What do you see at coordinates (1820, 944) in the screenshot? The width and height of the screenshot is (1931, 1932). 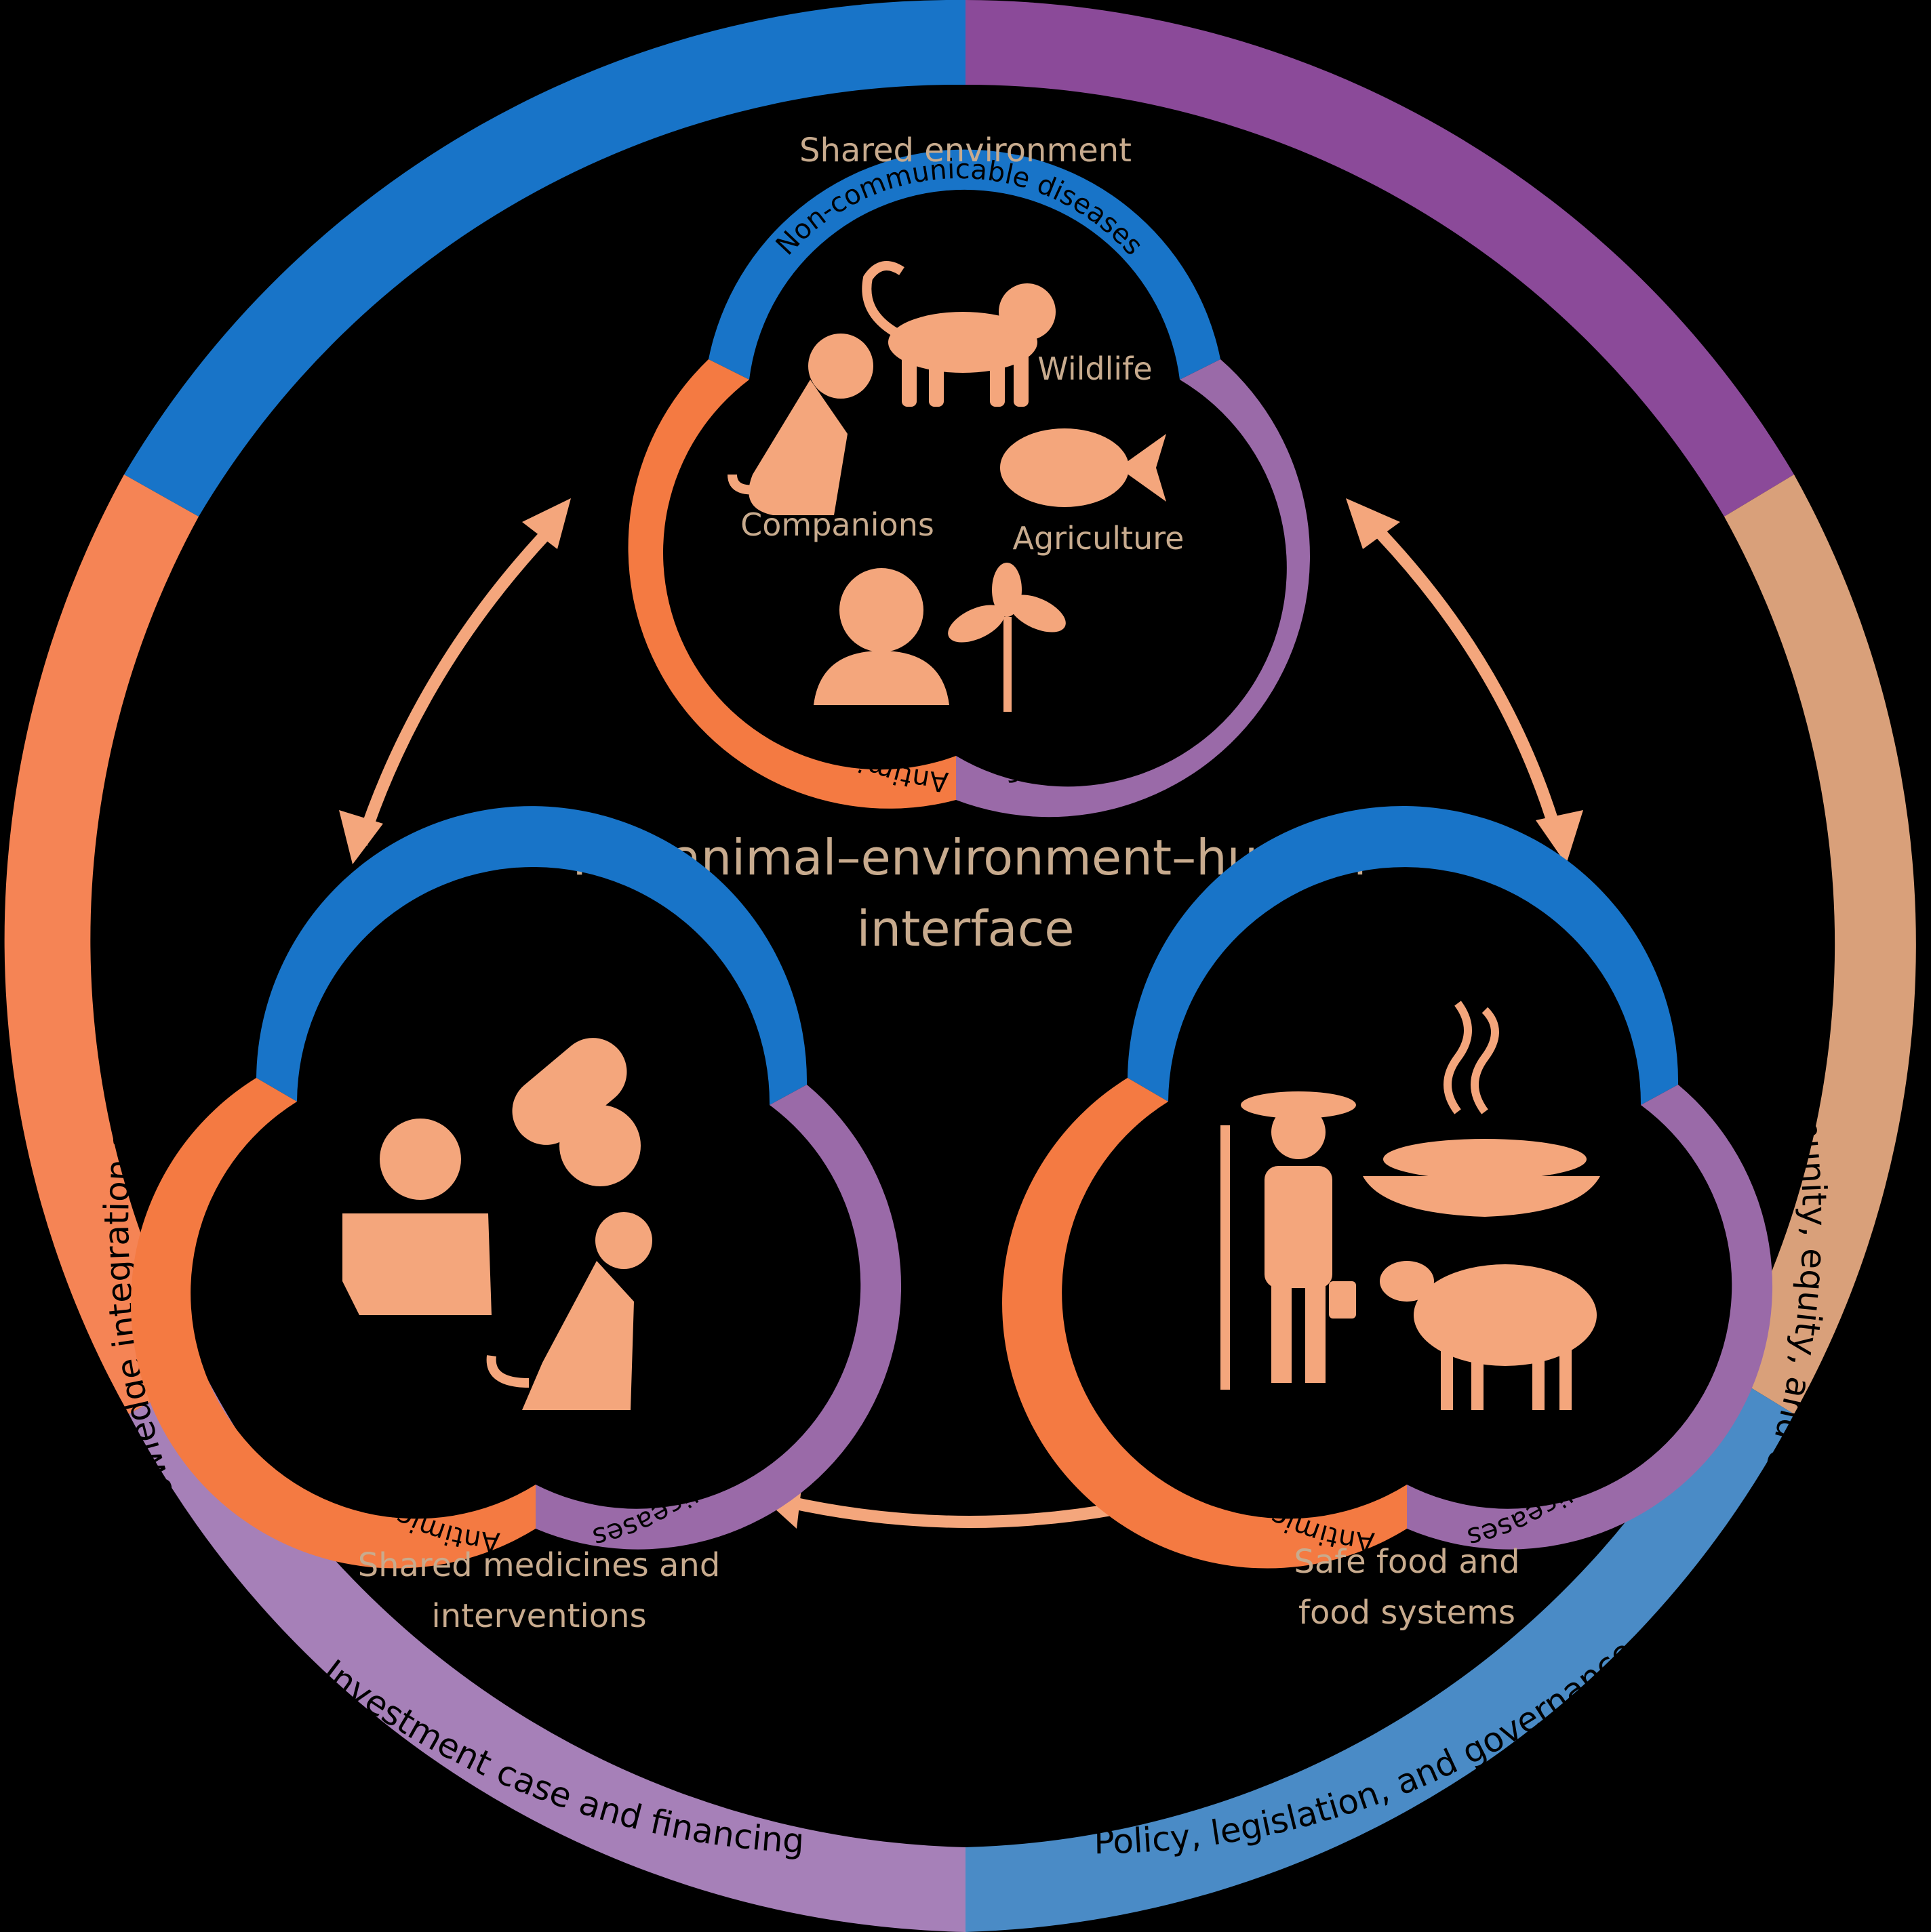 I see `outer-segment-gender-equity` at bounding box center [1820, 944].